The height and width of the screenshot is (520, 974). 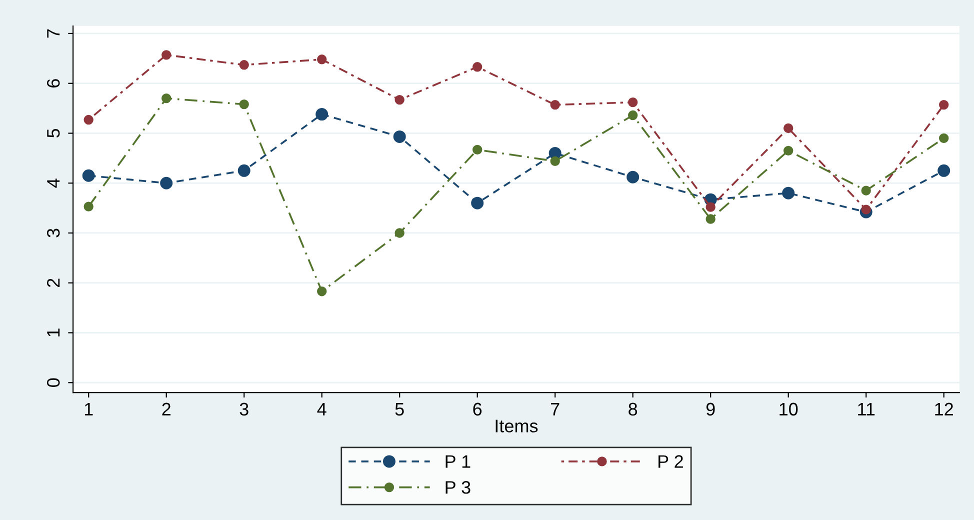 What do you see at coordinates (88, 409) in the screenshot?
I see `x-tick-label: 1` at bounding box center [88, 409].